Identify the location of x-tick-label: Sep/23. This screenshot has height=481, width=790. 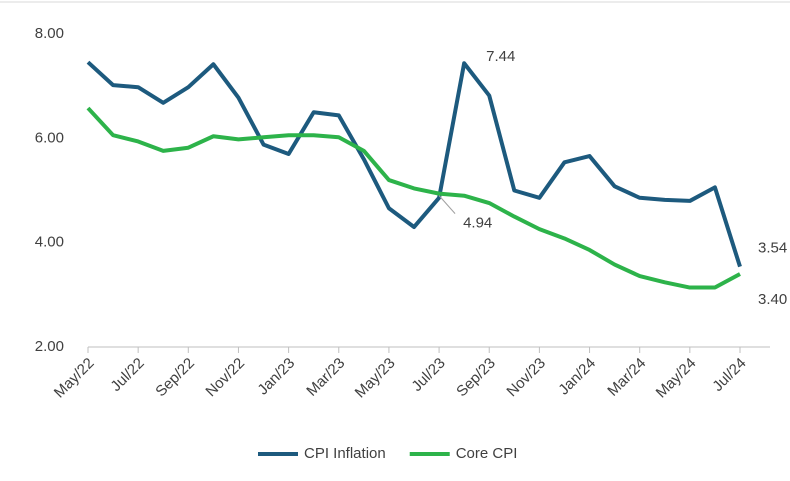
(476, 378).